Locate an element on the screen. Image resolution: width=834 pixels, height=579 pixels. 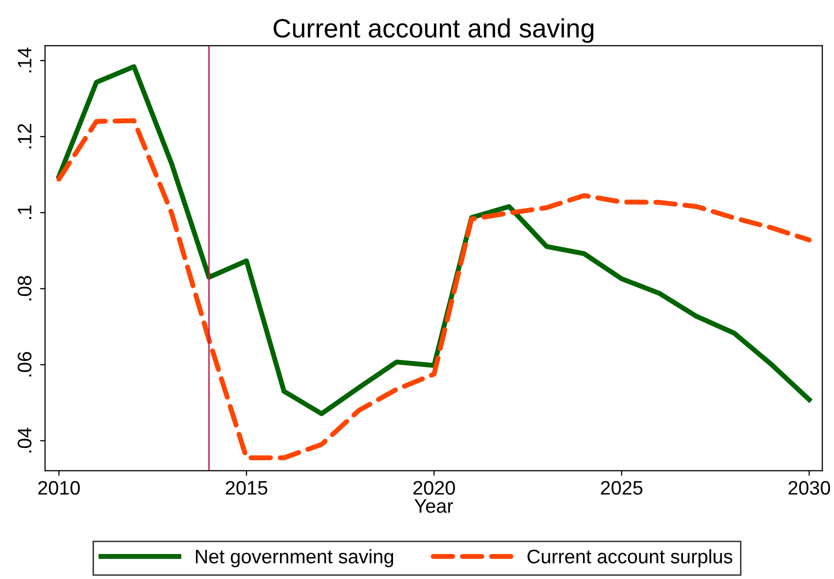
x-tick-label: 2015 is located at coordinates (247, 487).